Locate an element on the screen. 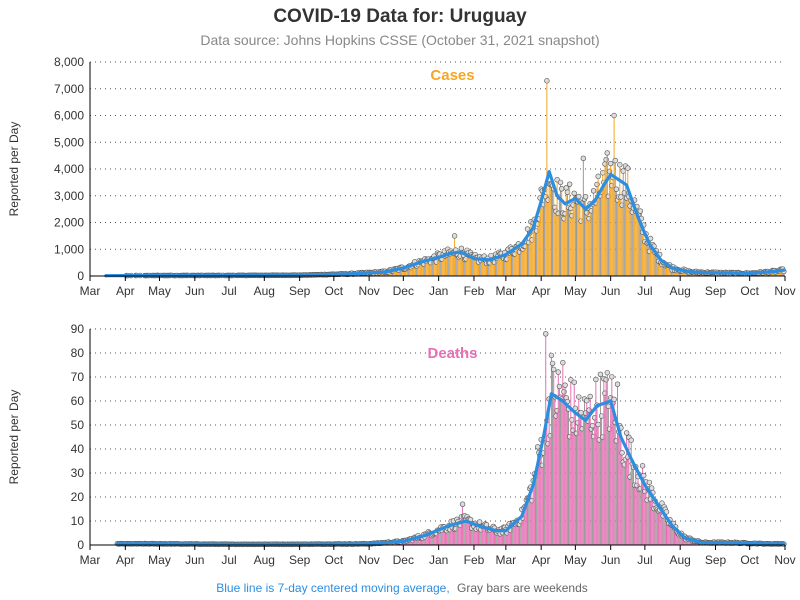 The width and height of the screenshot is (800, 600). y-tick-label: 0 is located at coordinates (80, 545).